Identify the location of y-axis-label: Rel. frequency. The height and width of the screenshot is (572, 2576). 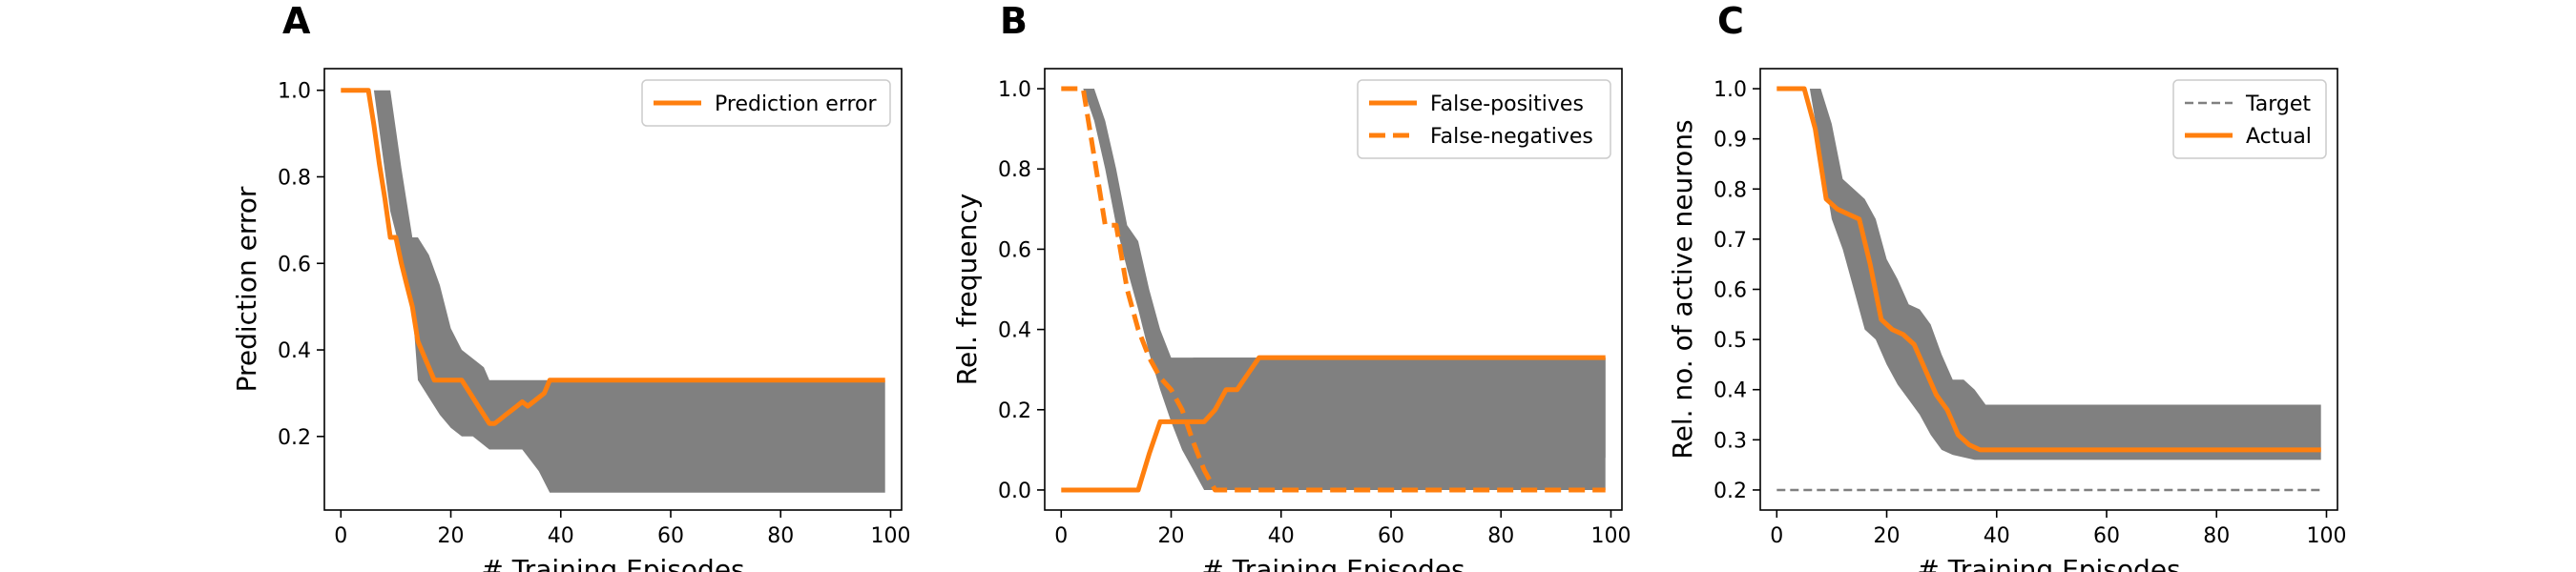
(967, 290).